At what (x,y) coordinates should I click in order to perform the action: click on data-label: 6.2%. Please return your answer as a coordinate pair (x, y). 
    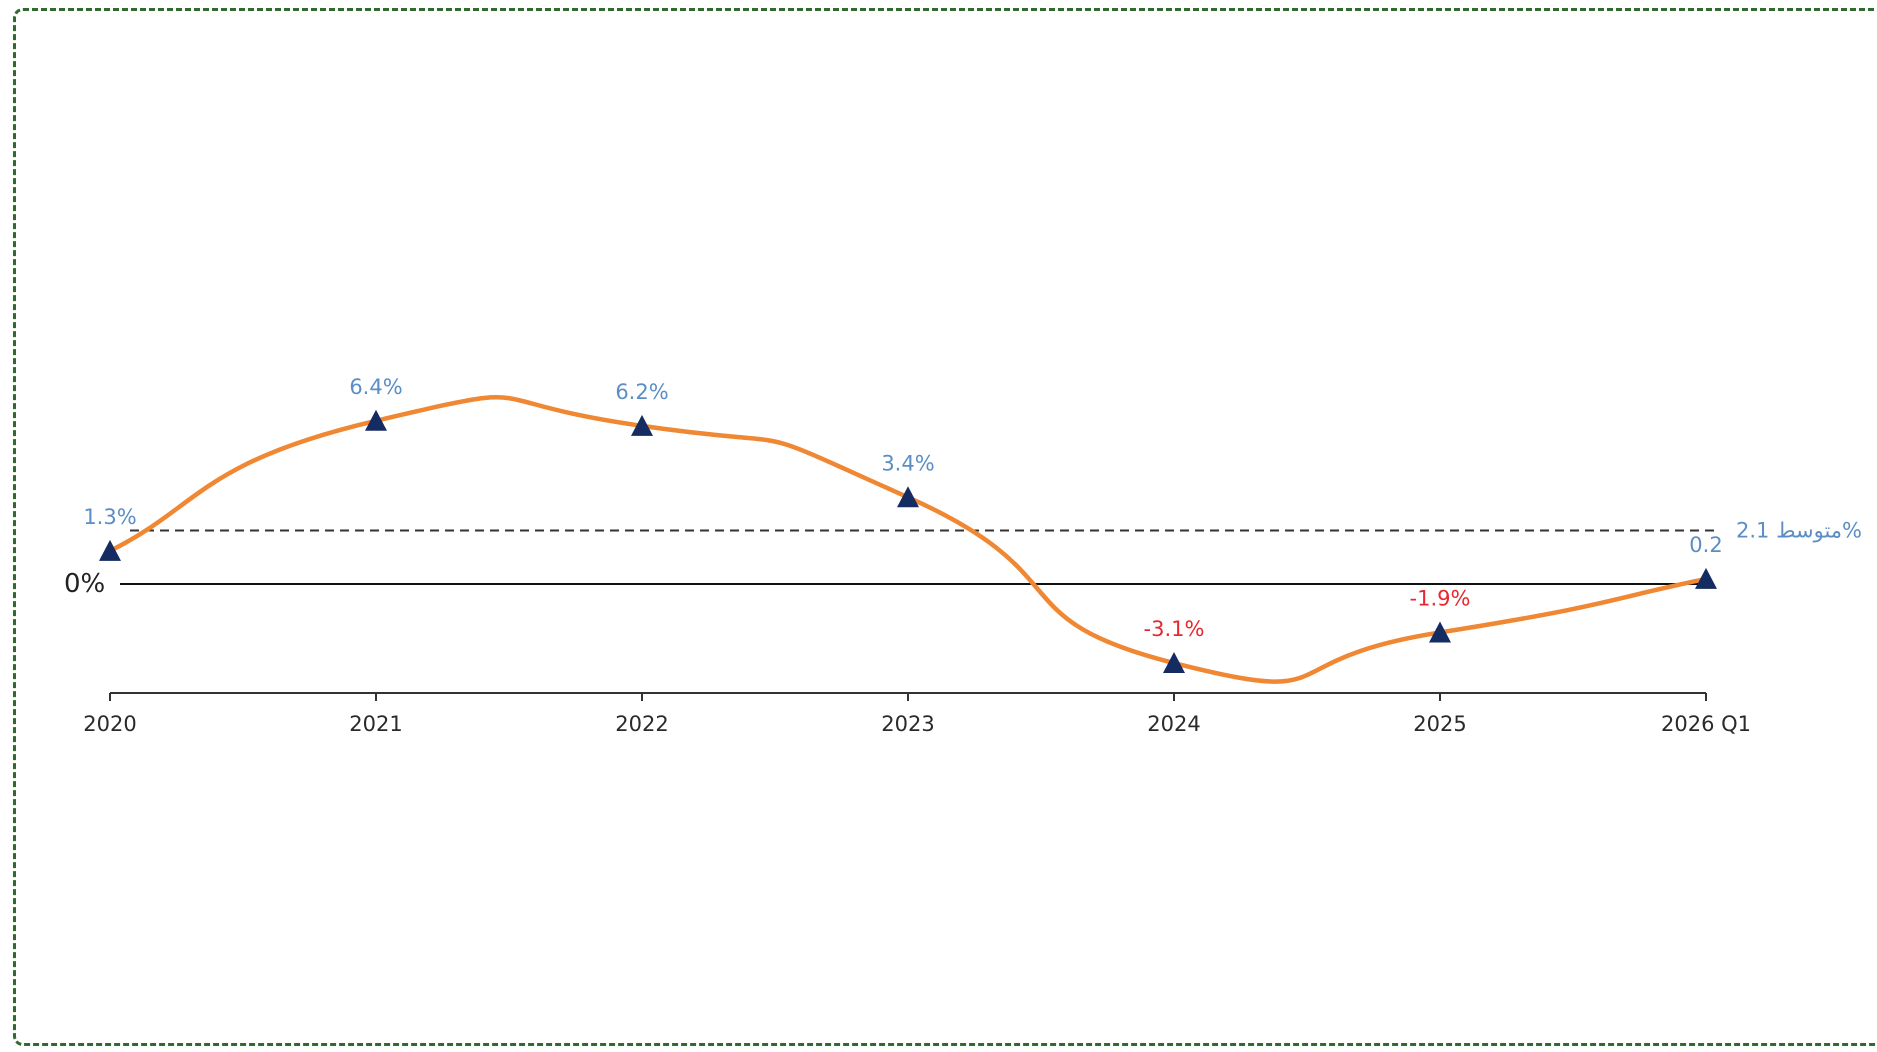
    Looking at the image, I should click on (641, 392).